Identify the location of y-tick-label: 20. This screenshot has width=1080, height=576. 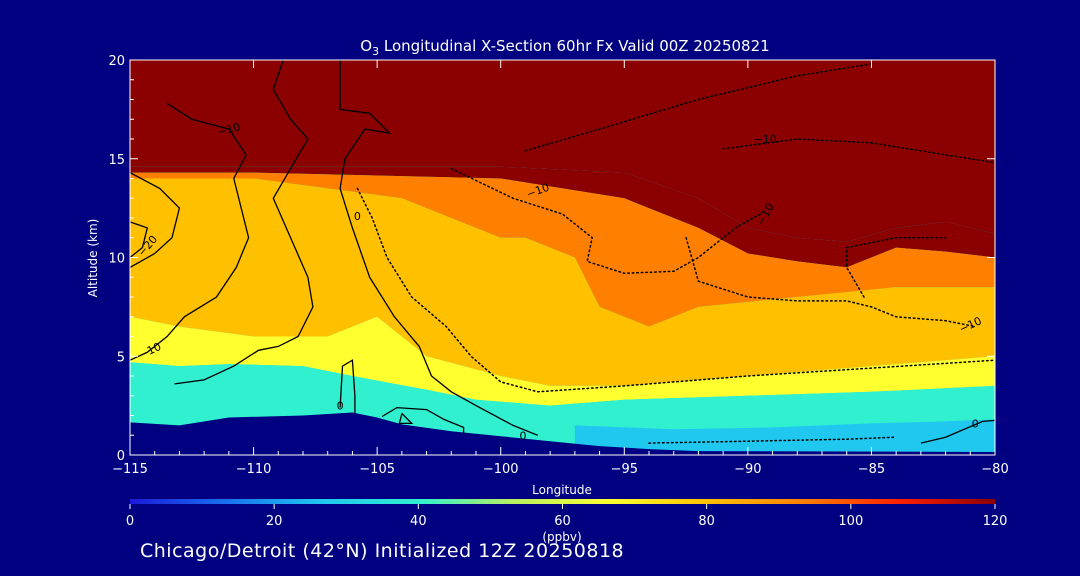
(116, 61).